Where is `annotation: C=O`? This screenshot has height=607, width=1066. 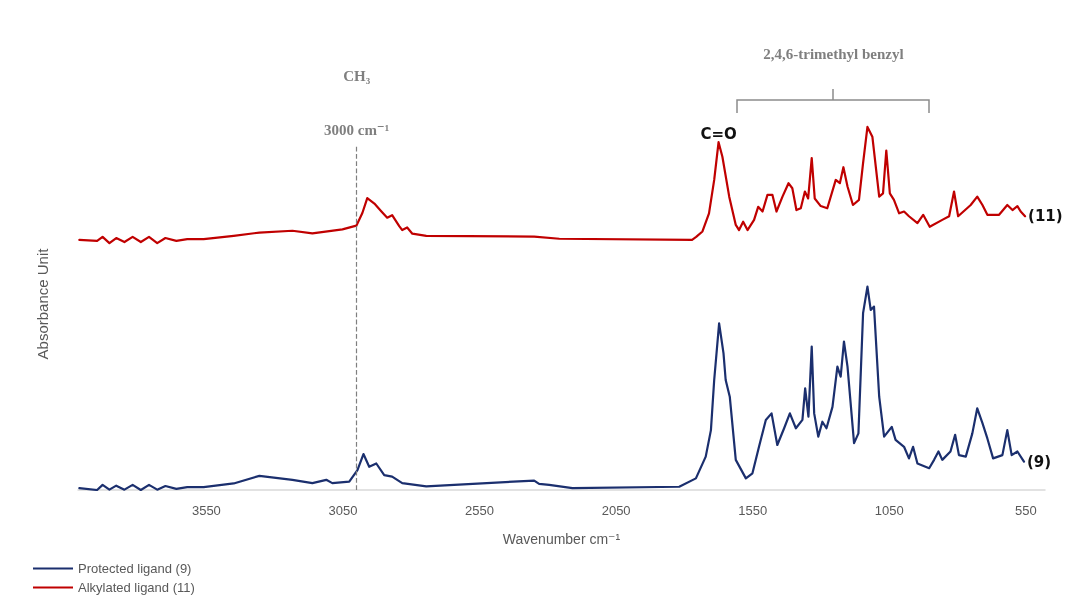 annotation: C=O is located at coordinates (718, 133).